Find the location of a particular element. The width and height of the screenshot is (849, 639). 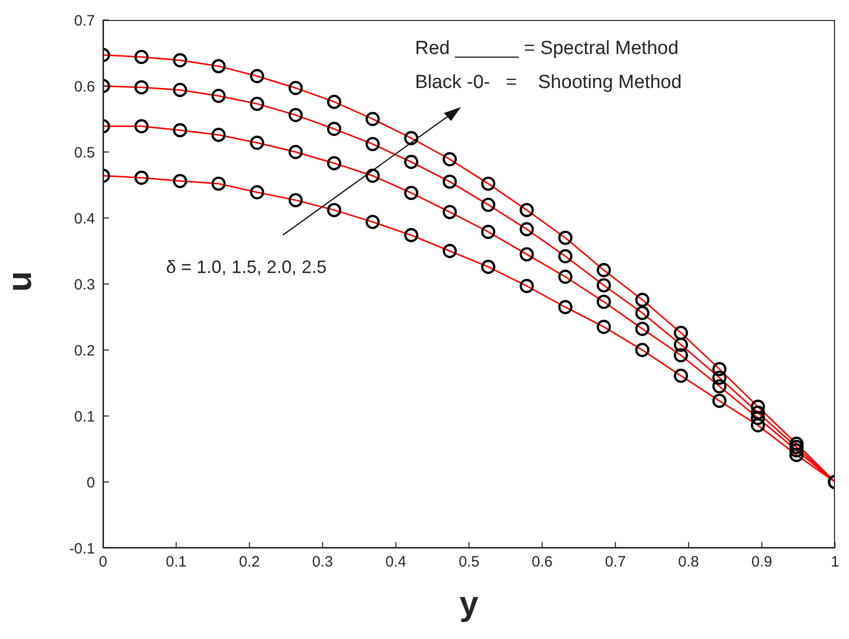

x-tick-label: 0.2 is located at coordinates (249, 562).